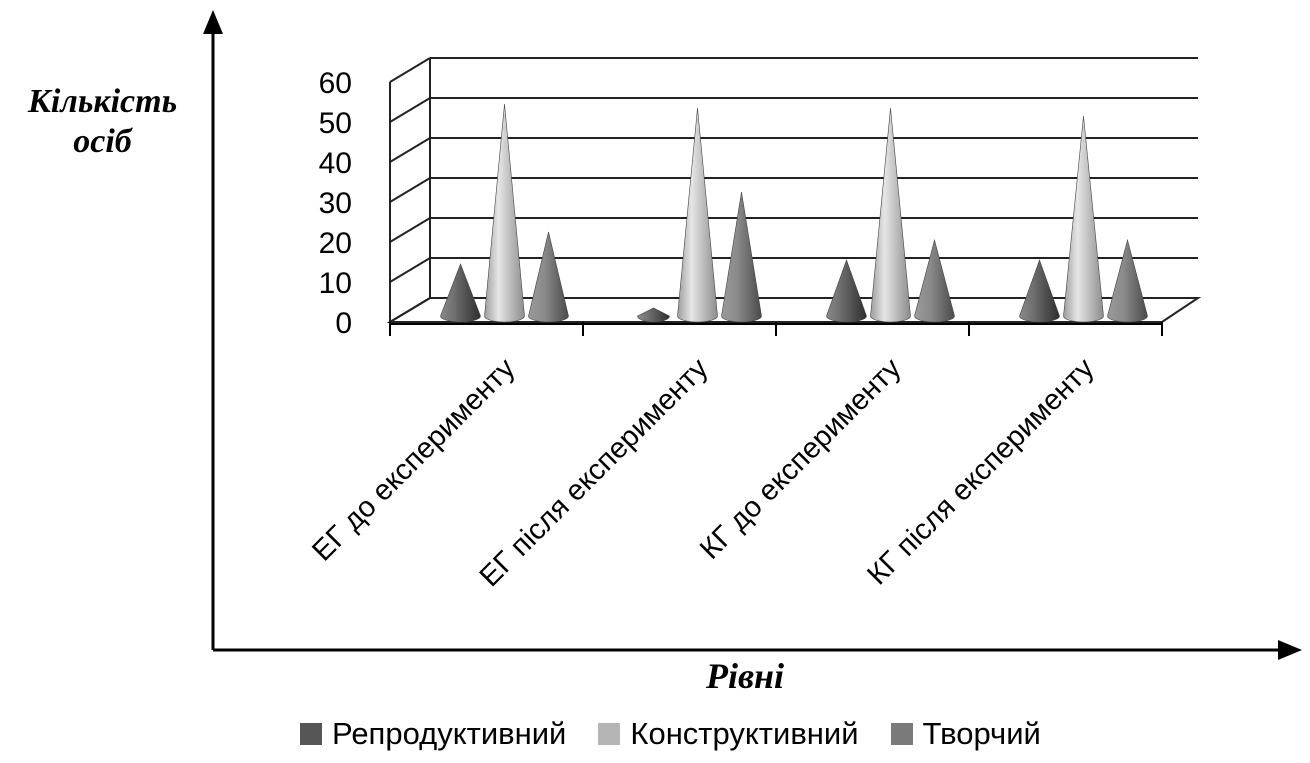 Image resolution: width=1310 pixels, height=763 pixels. I want to click on legend-item-creative: Творчий, so click(965, 734).